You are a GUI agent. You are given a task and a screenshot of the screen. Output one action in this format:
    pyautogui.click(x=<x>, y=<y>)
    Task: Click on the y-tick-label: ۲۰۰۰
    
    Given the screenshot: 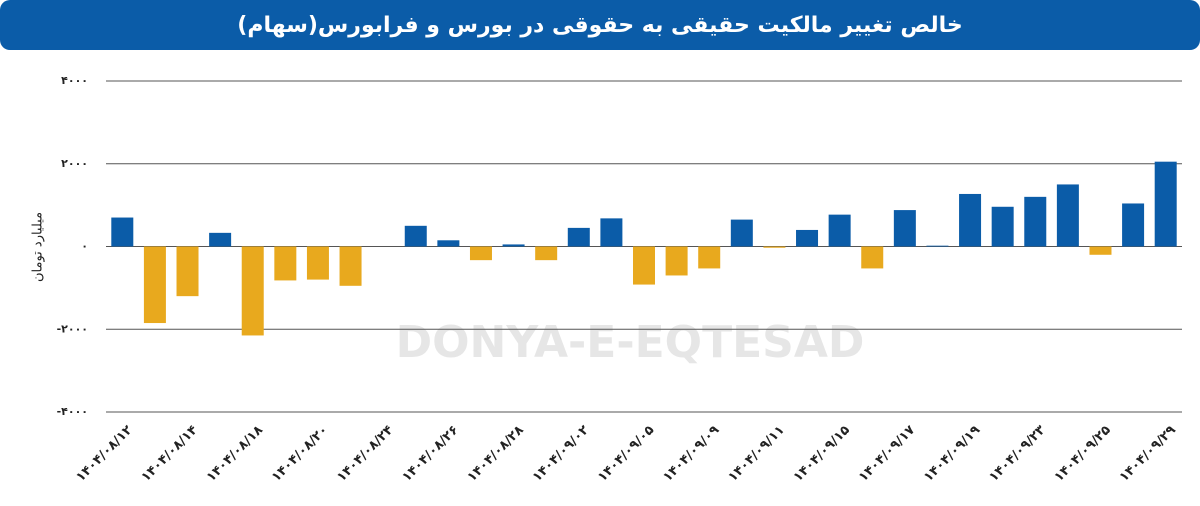 What is the action you would take?
    pyautogui.click(x=74, y=163)
    